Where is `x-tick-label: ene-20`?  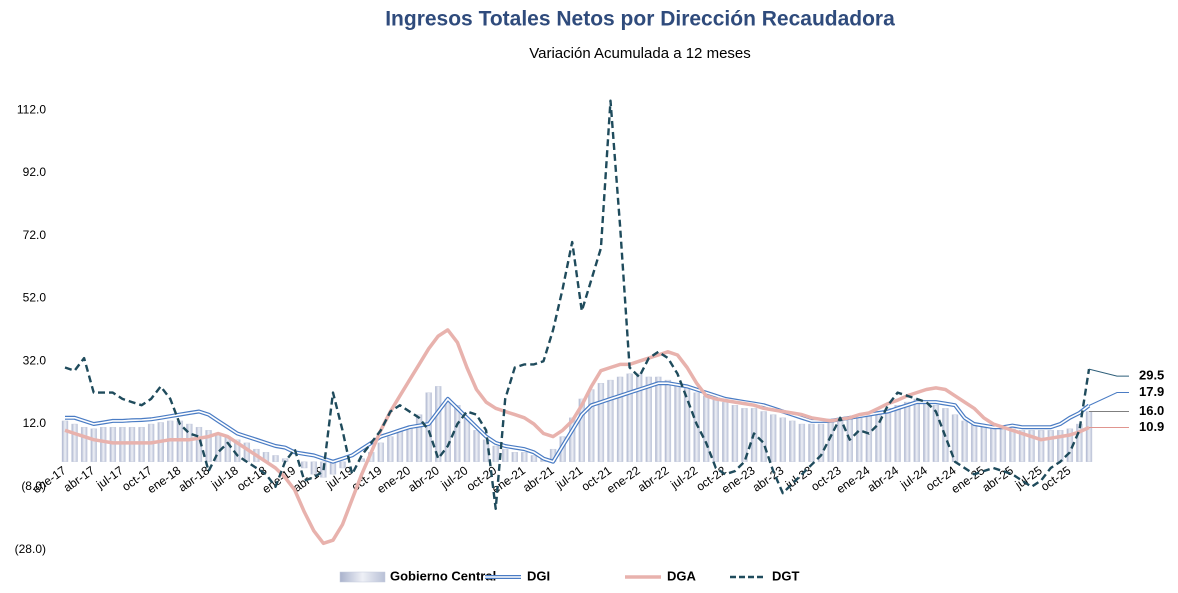 x-tick-label: ene-20 is located at coordinates (393, 479).